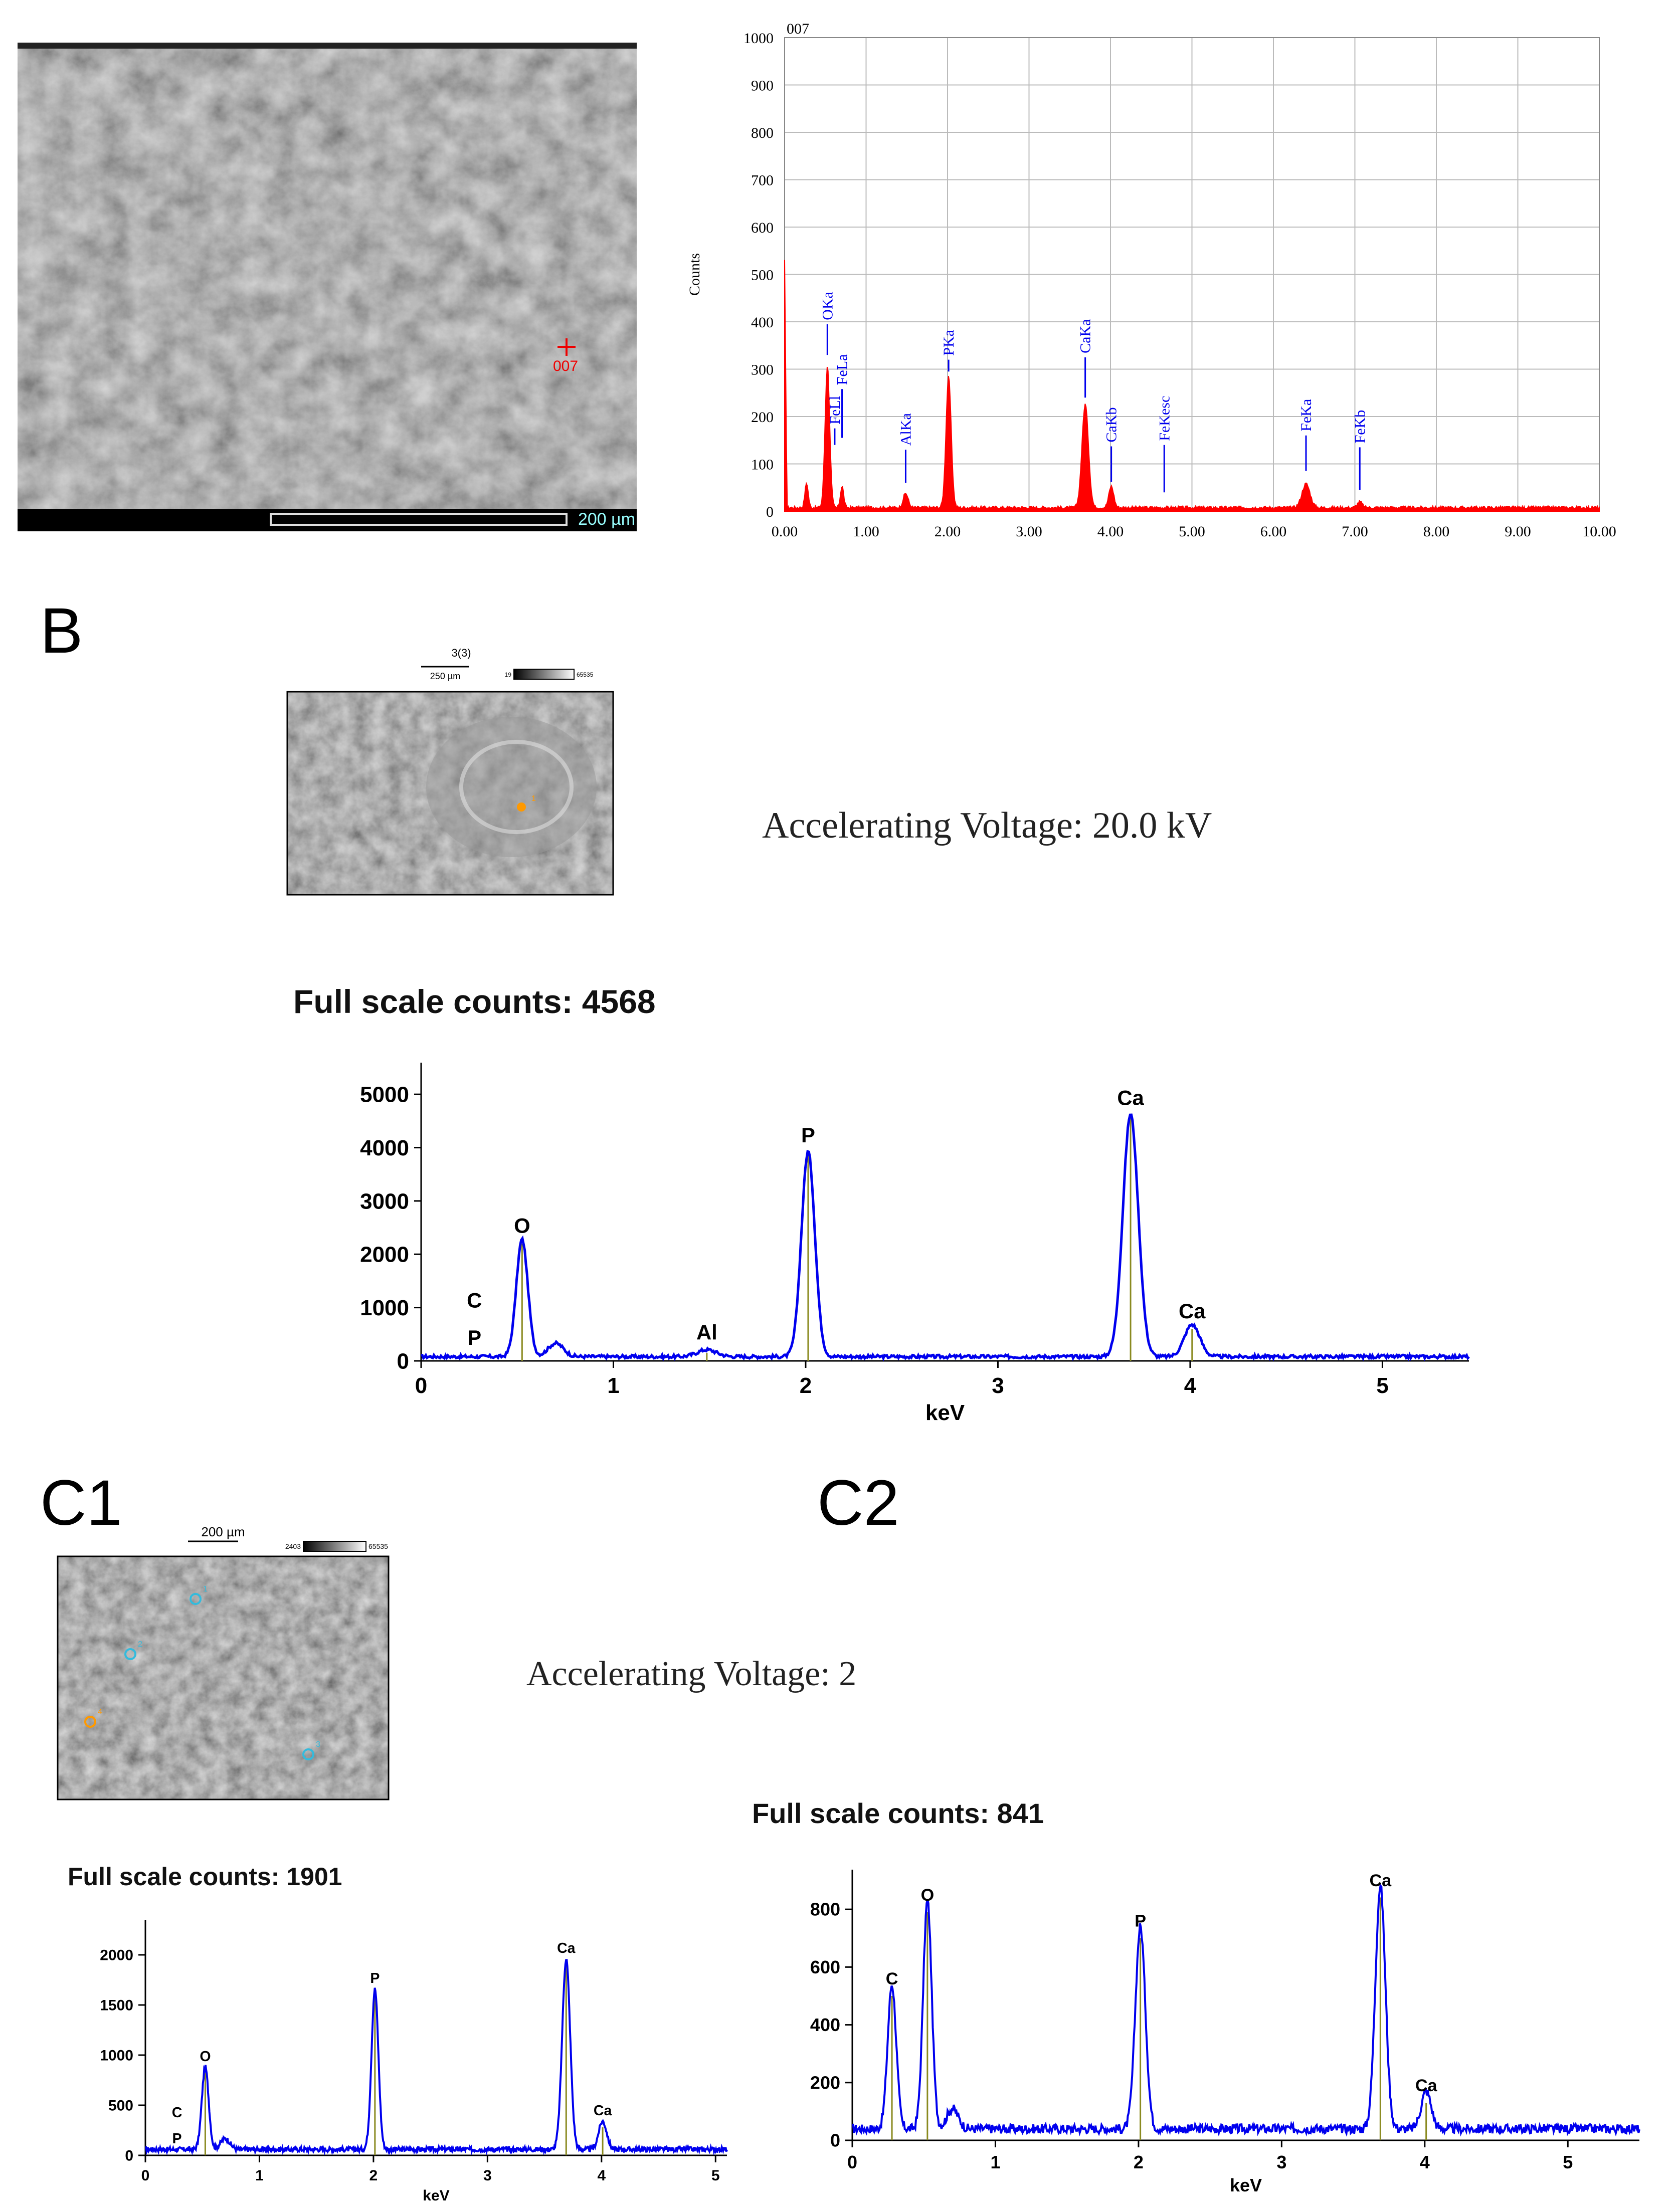 The image size is (1676, 2212). I want to click on panel-label-b: B, so click(61, 631).